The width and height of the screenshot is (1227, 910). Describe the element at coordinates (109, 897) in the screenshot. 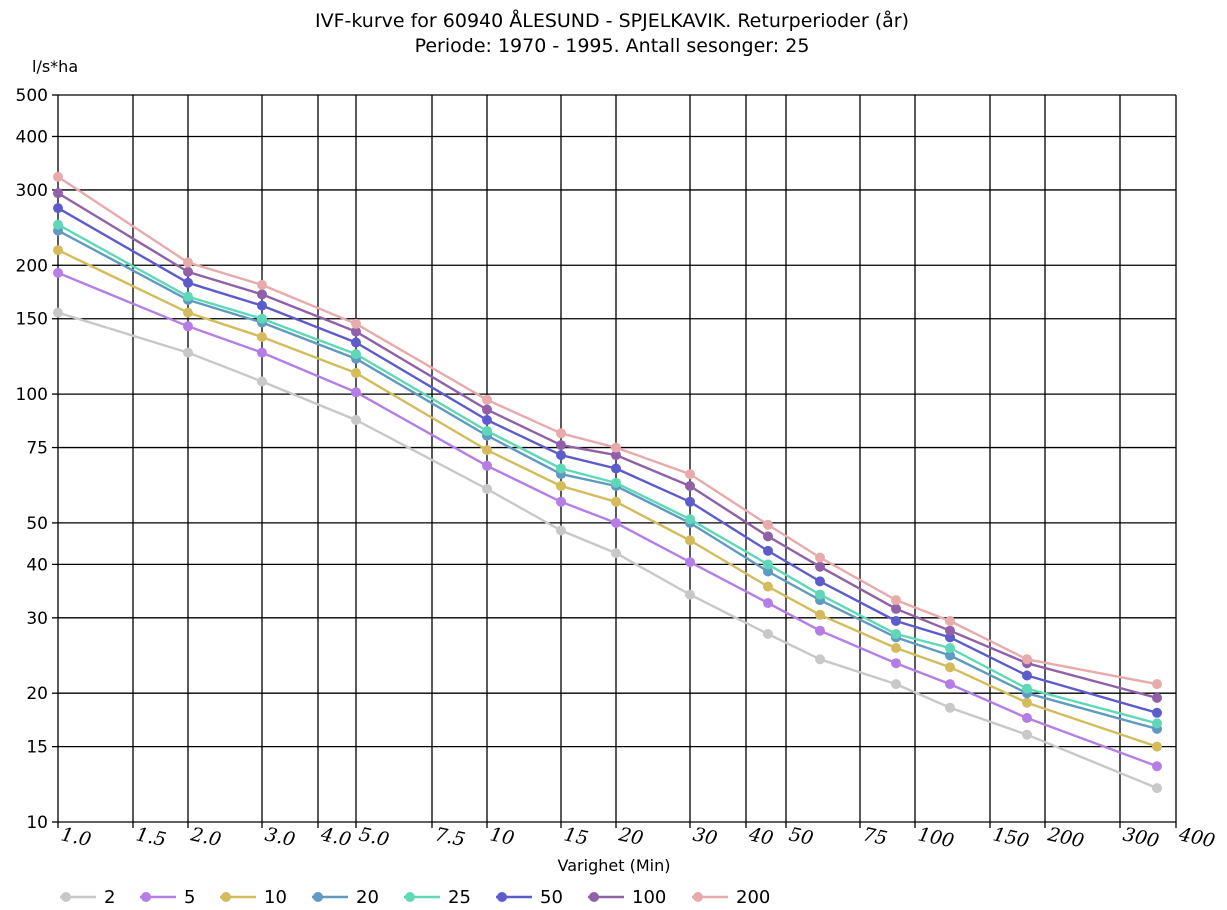

I see `legend-label: 2` at that location.